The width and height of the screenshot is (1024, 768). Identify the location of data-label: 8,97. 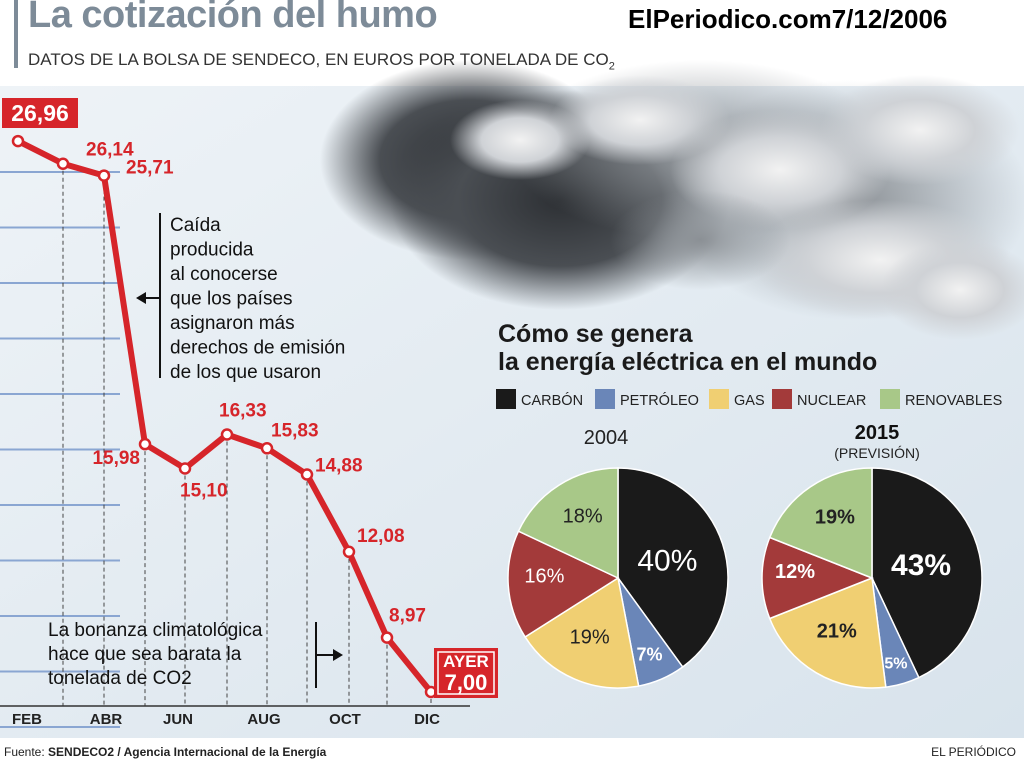
(407, 616).